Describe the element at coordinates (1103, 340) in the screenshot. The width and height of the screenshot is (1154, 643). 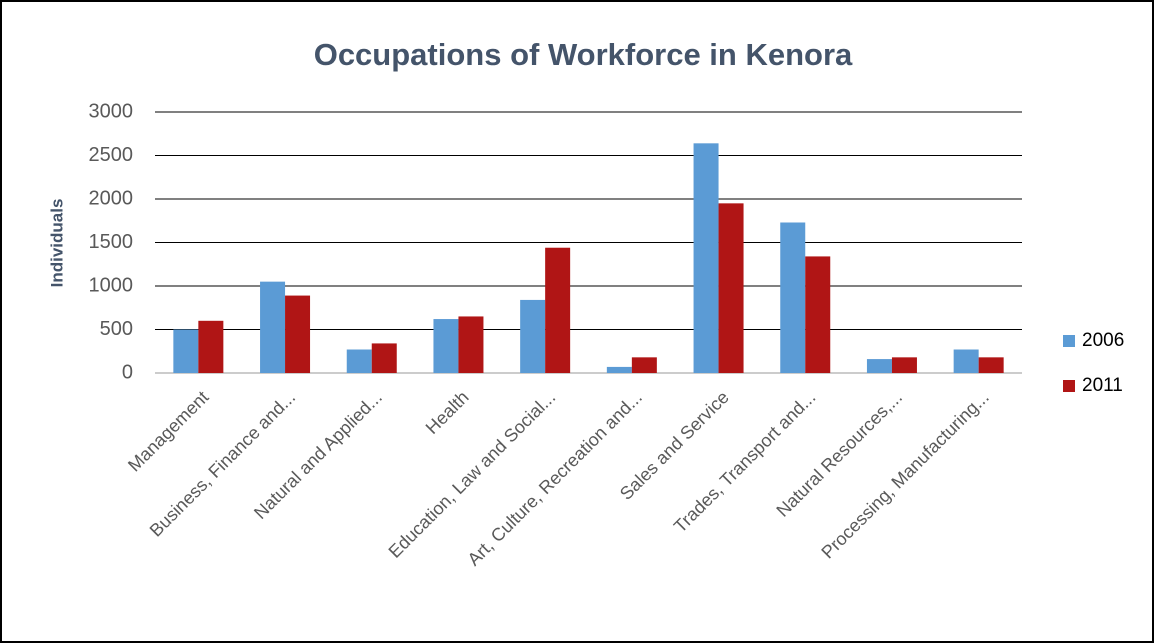
I see `legend-label: 2006` at that location.